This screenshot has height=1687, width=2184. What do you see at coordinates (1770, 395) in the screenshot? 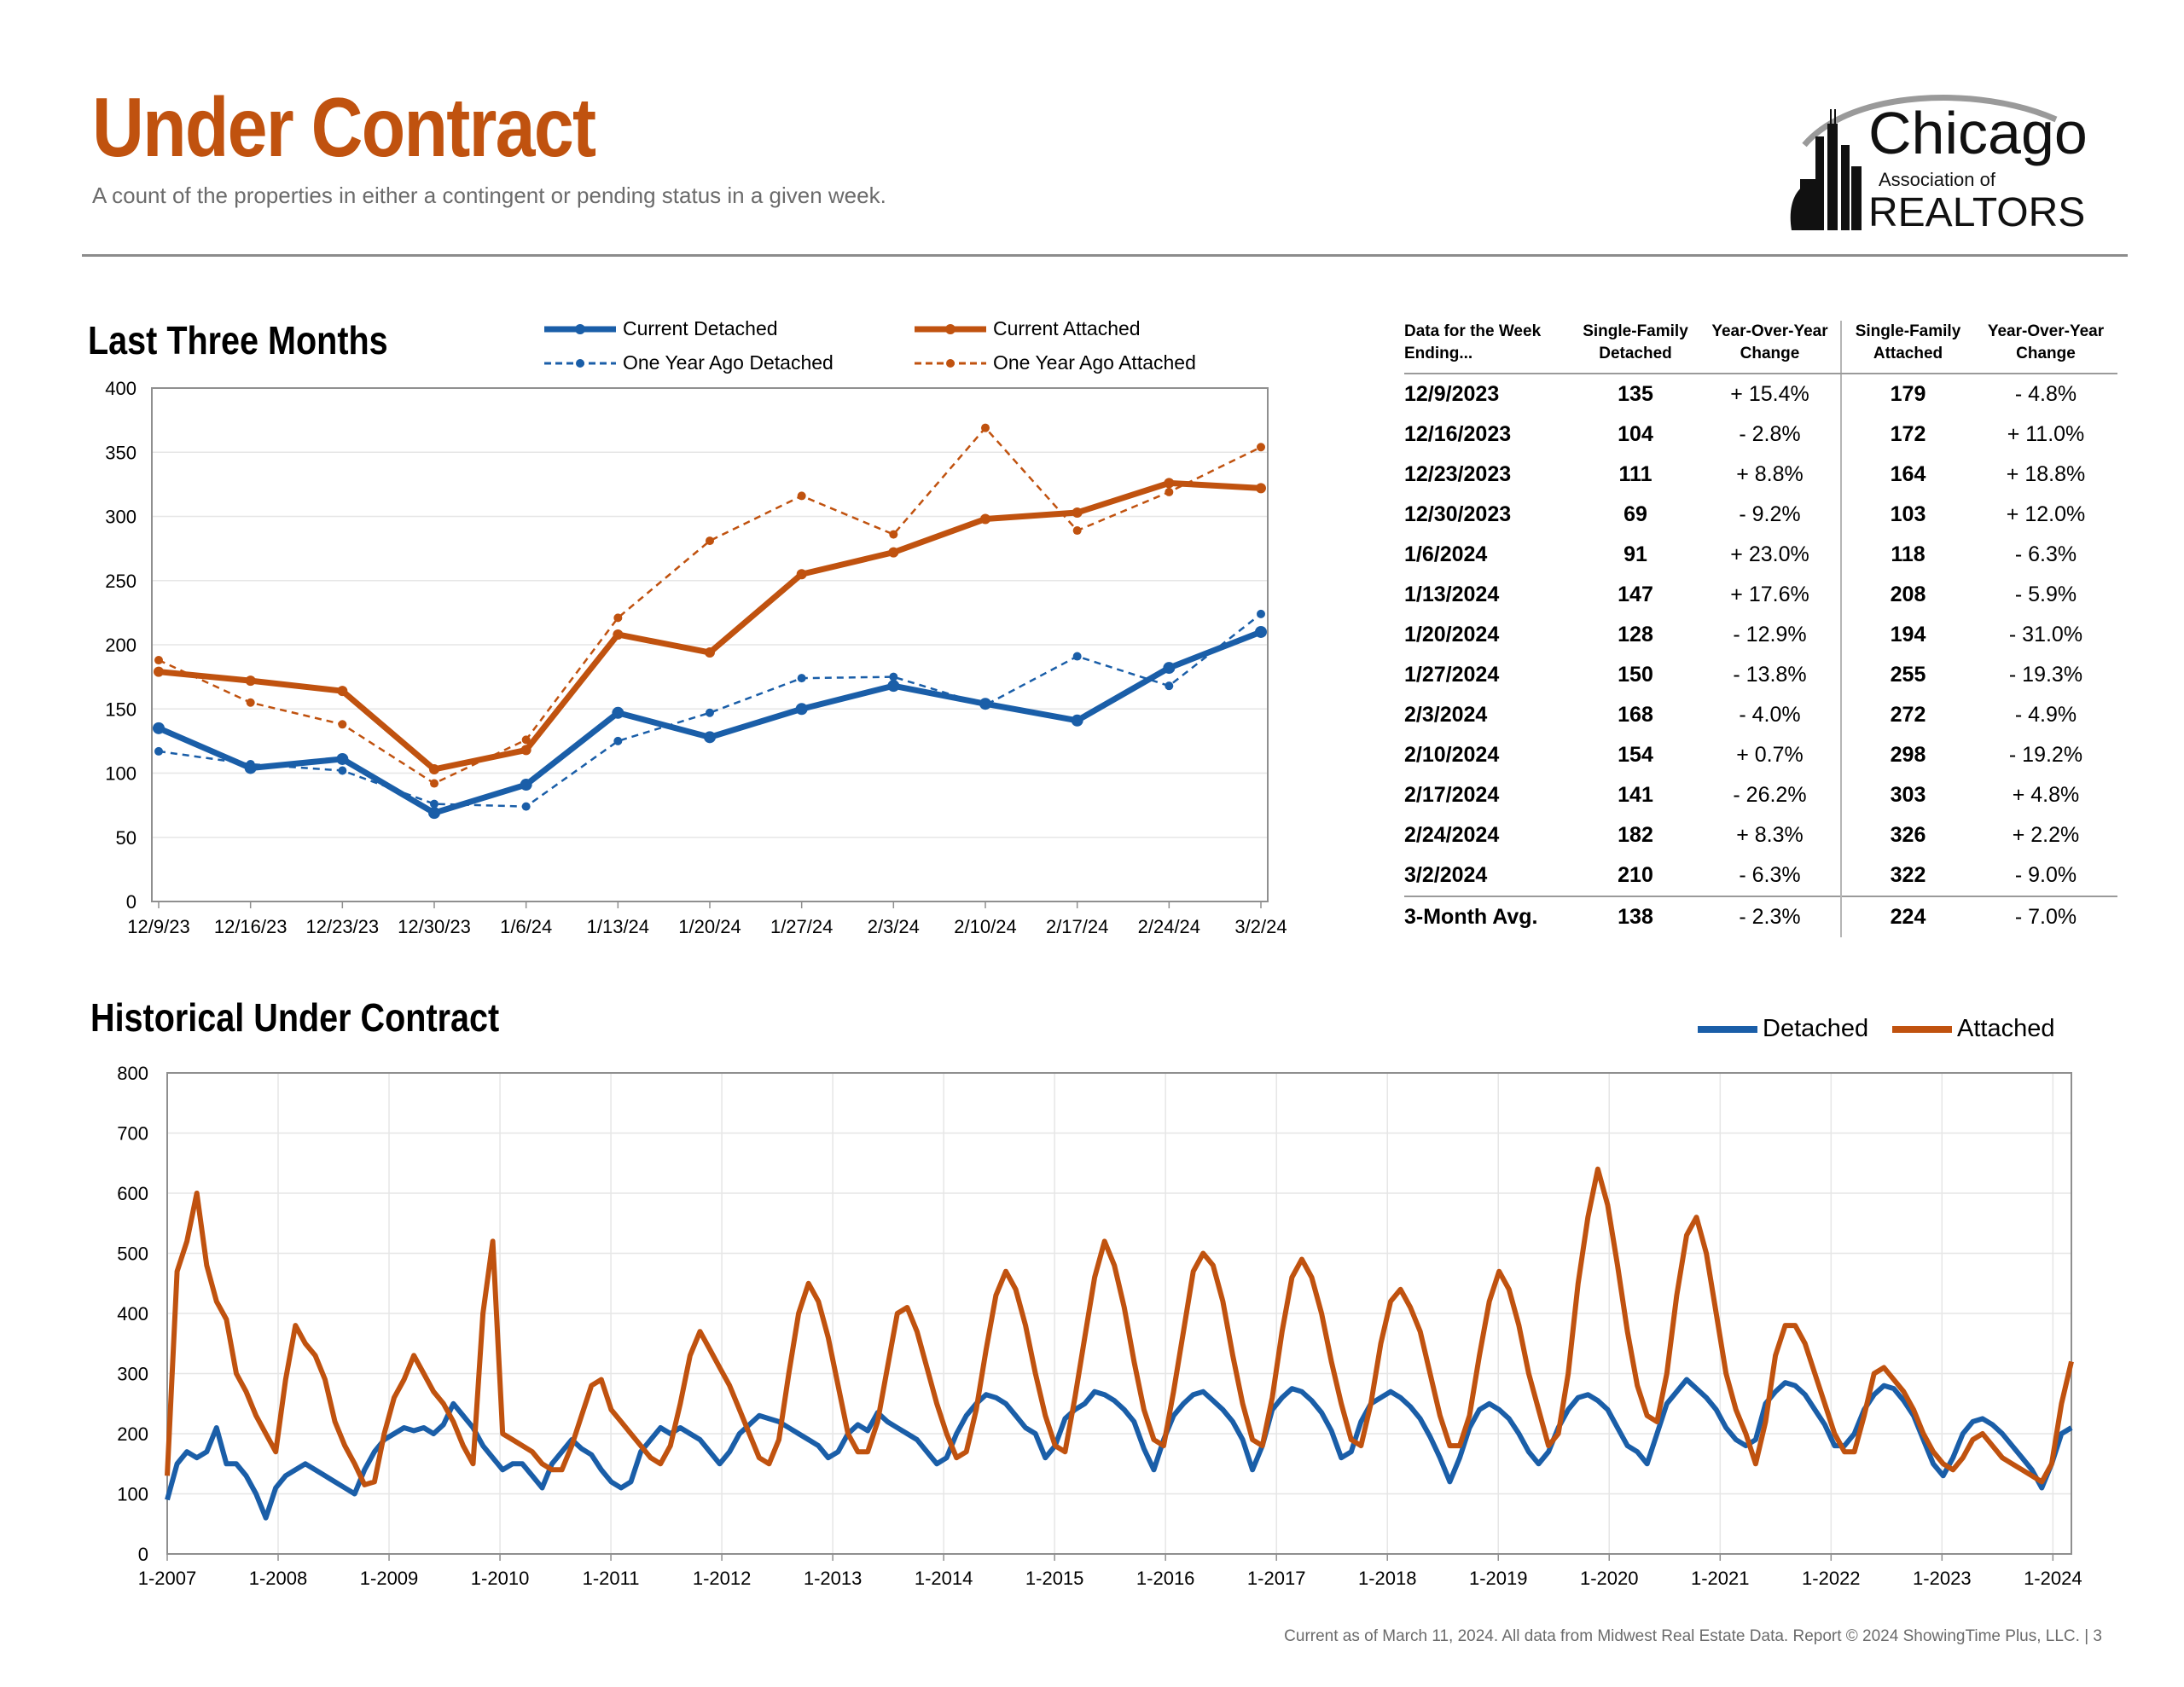
I see `cell-detached-yoy: + 15.4%` at bounding box center [1770, 395].